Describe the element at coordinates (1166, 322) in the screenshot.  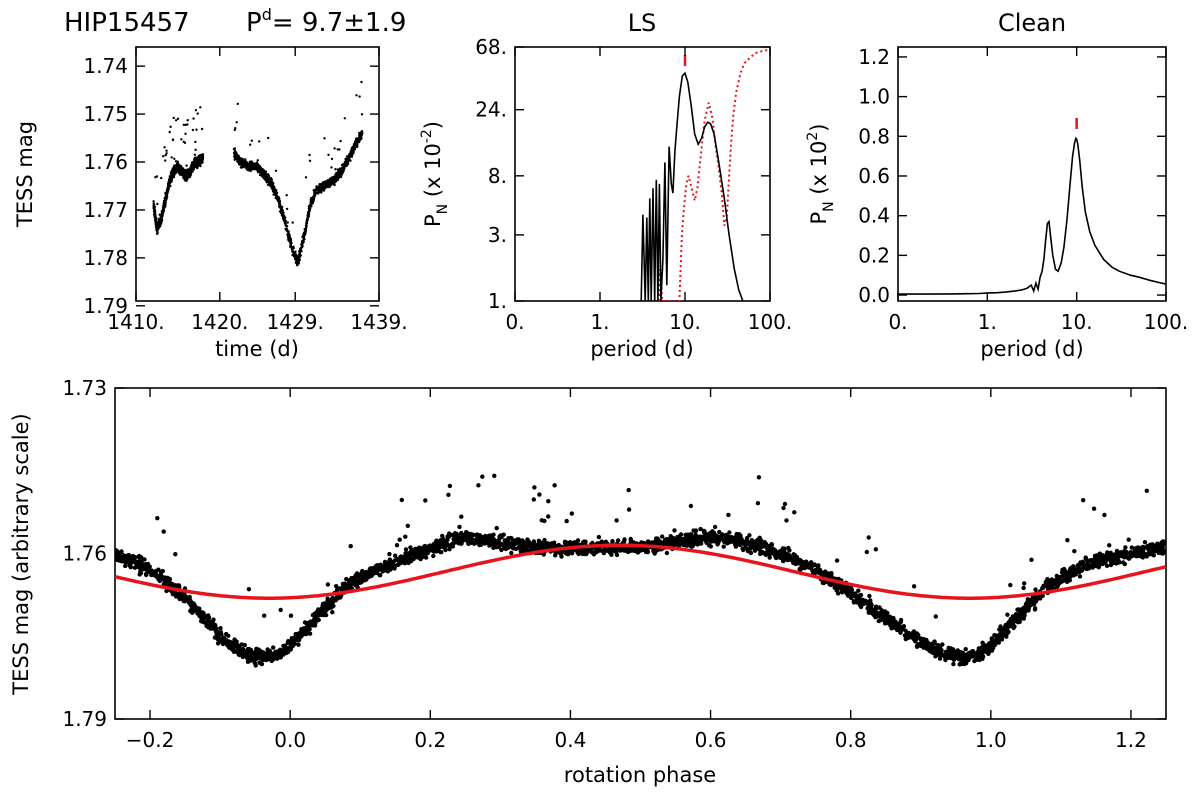
I see `clean-xtick-label: 100.` at that location.